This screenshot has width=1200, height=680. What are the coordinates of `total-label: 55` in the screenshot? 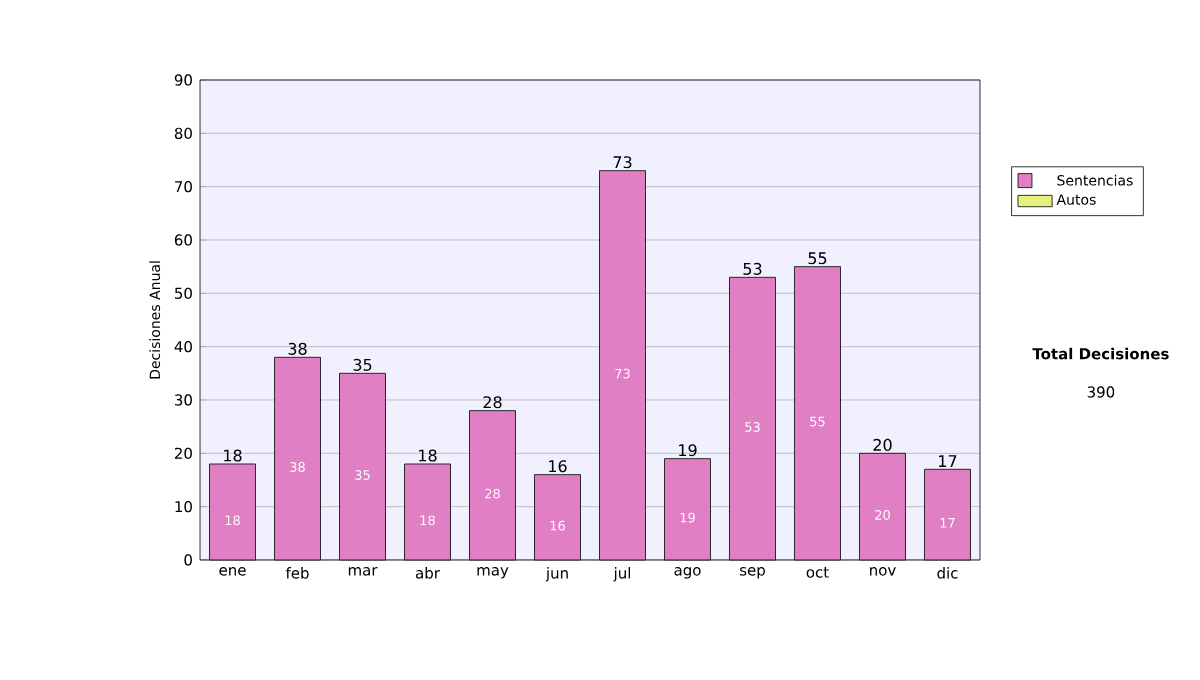 It's located at (817, 258).